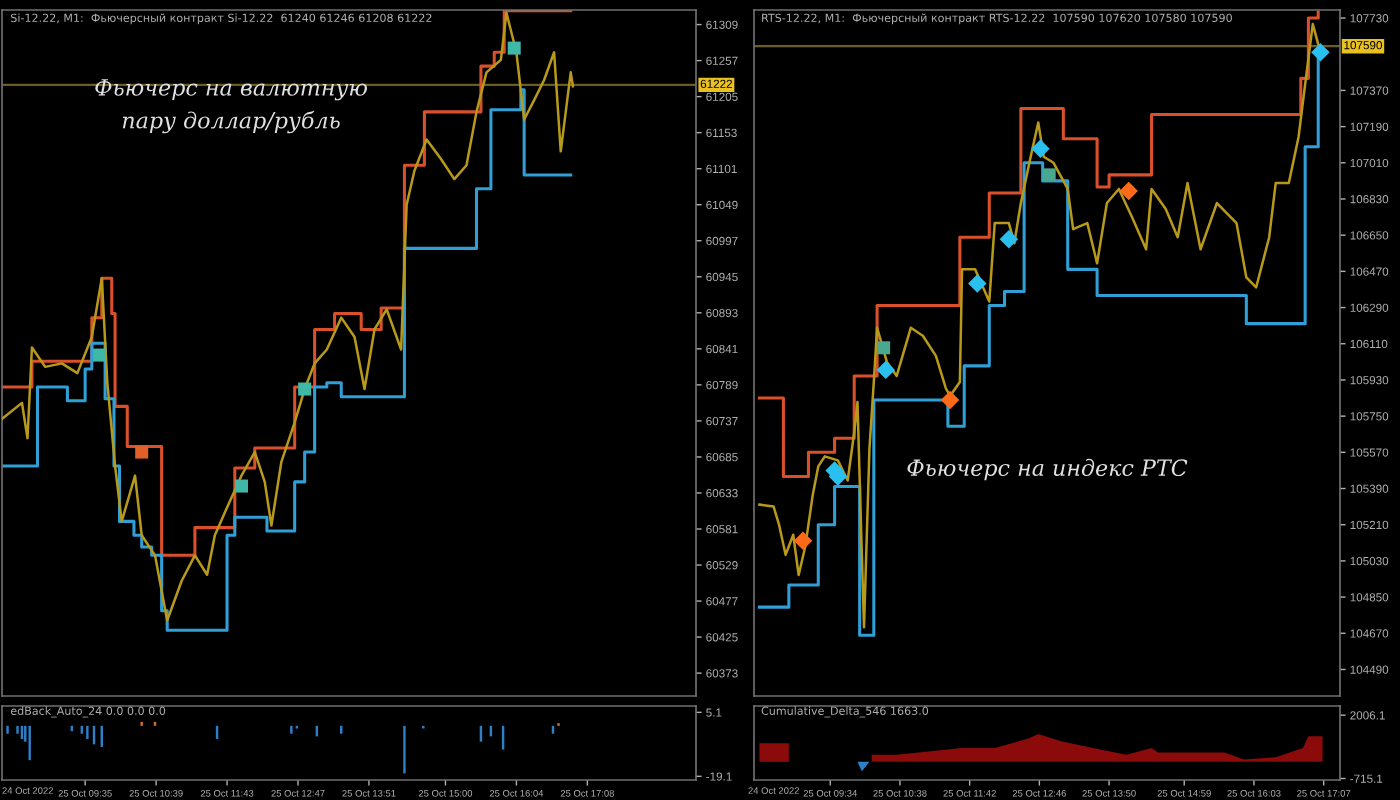  I want to click on annotation: Фьючерс на валютную пару доллар/рубль, so click(231, 106).